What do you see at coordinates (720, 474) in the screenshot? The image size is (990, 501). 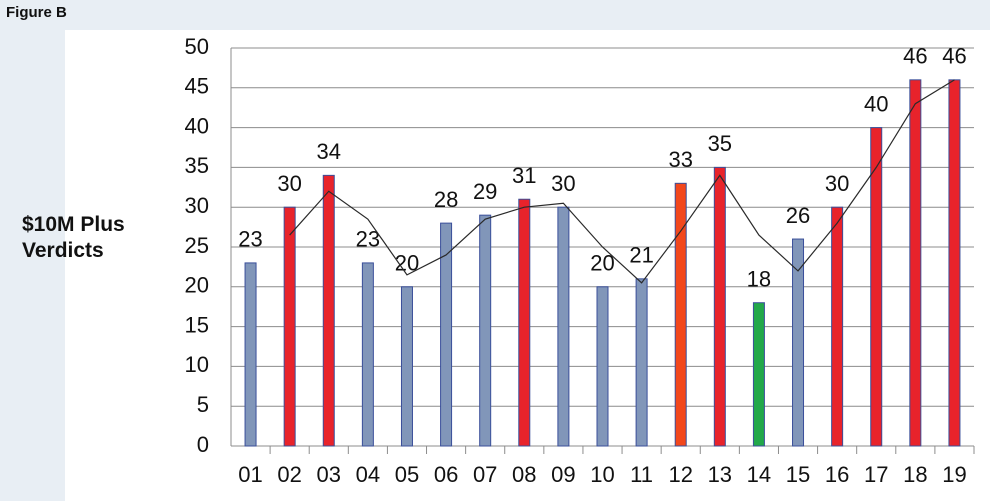 I see `x-tick-label: 13` at bounding box center [720, 474].